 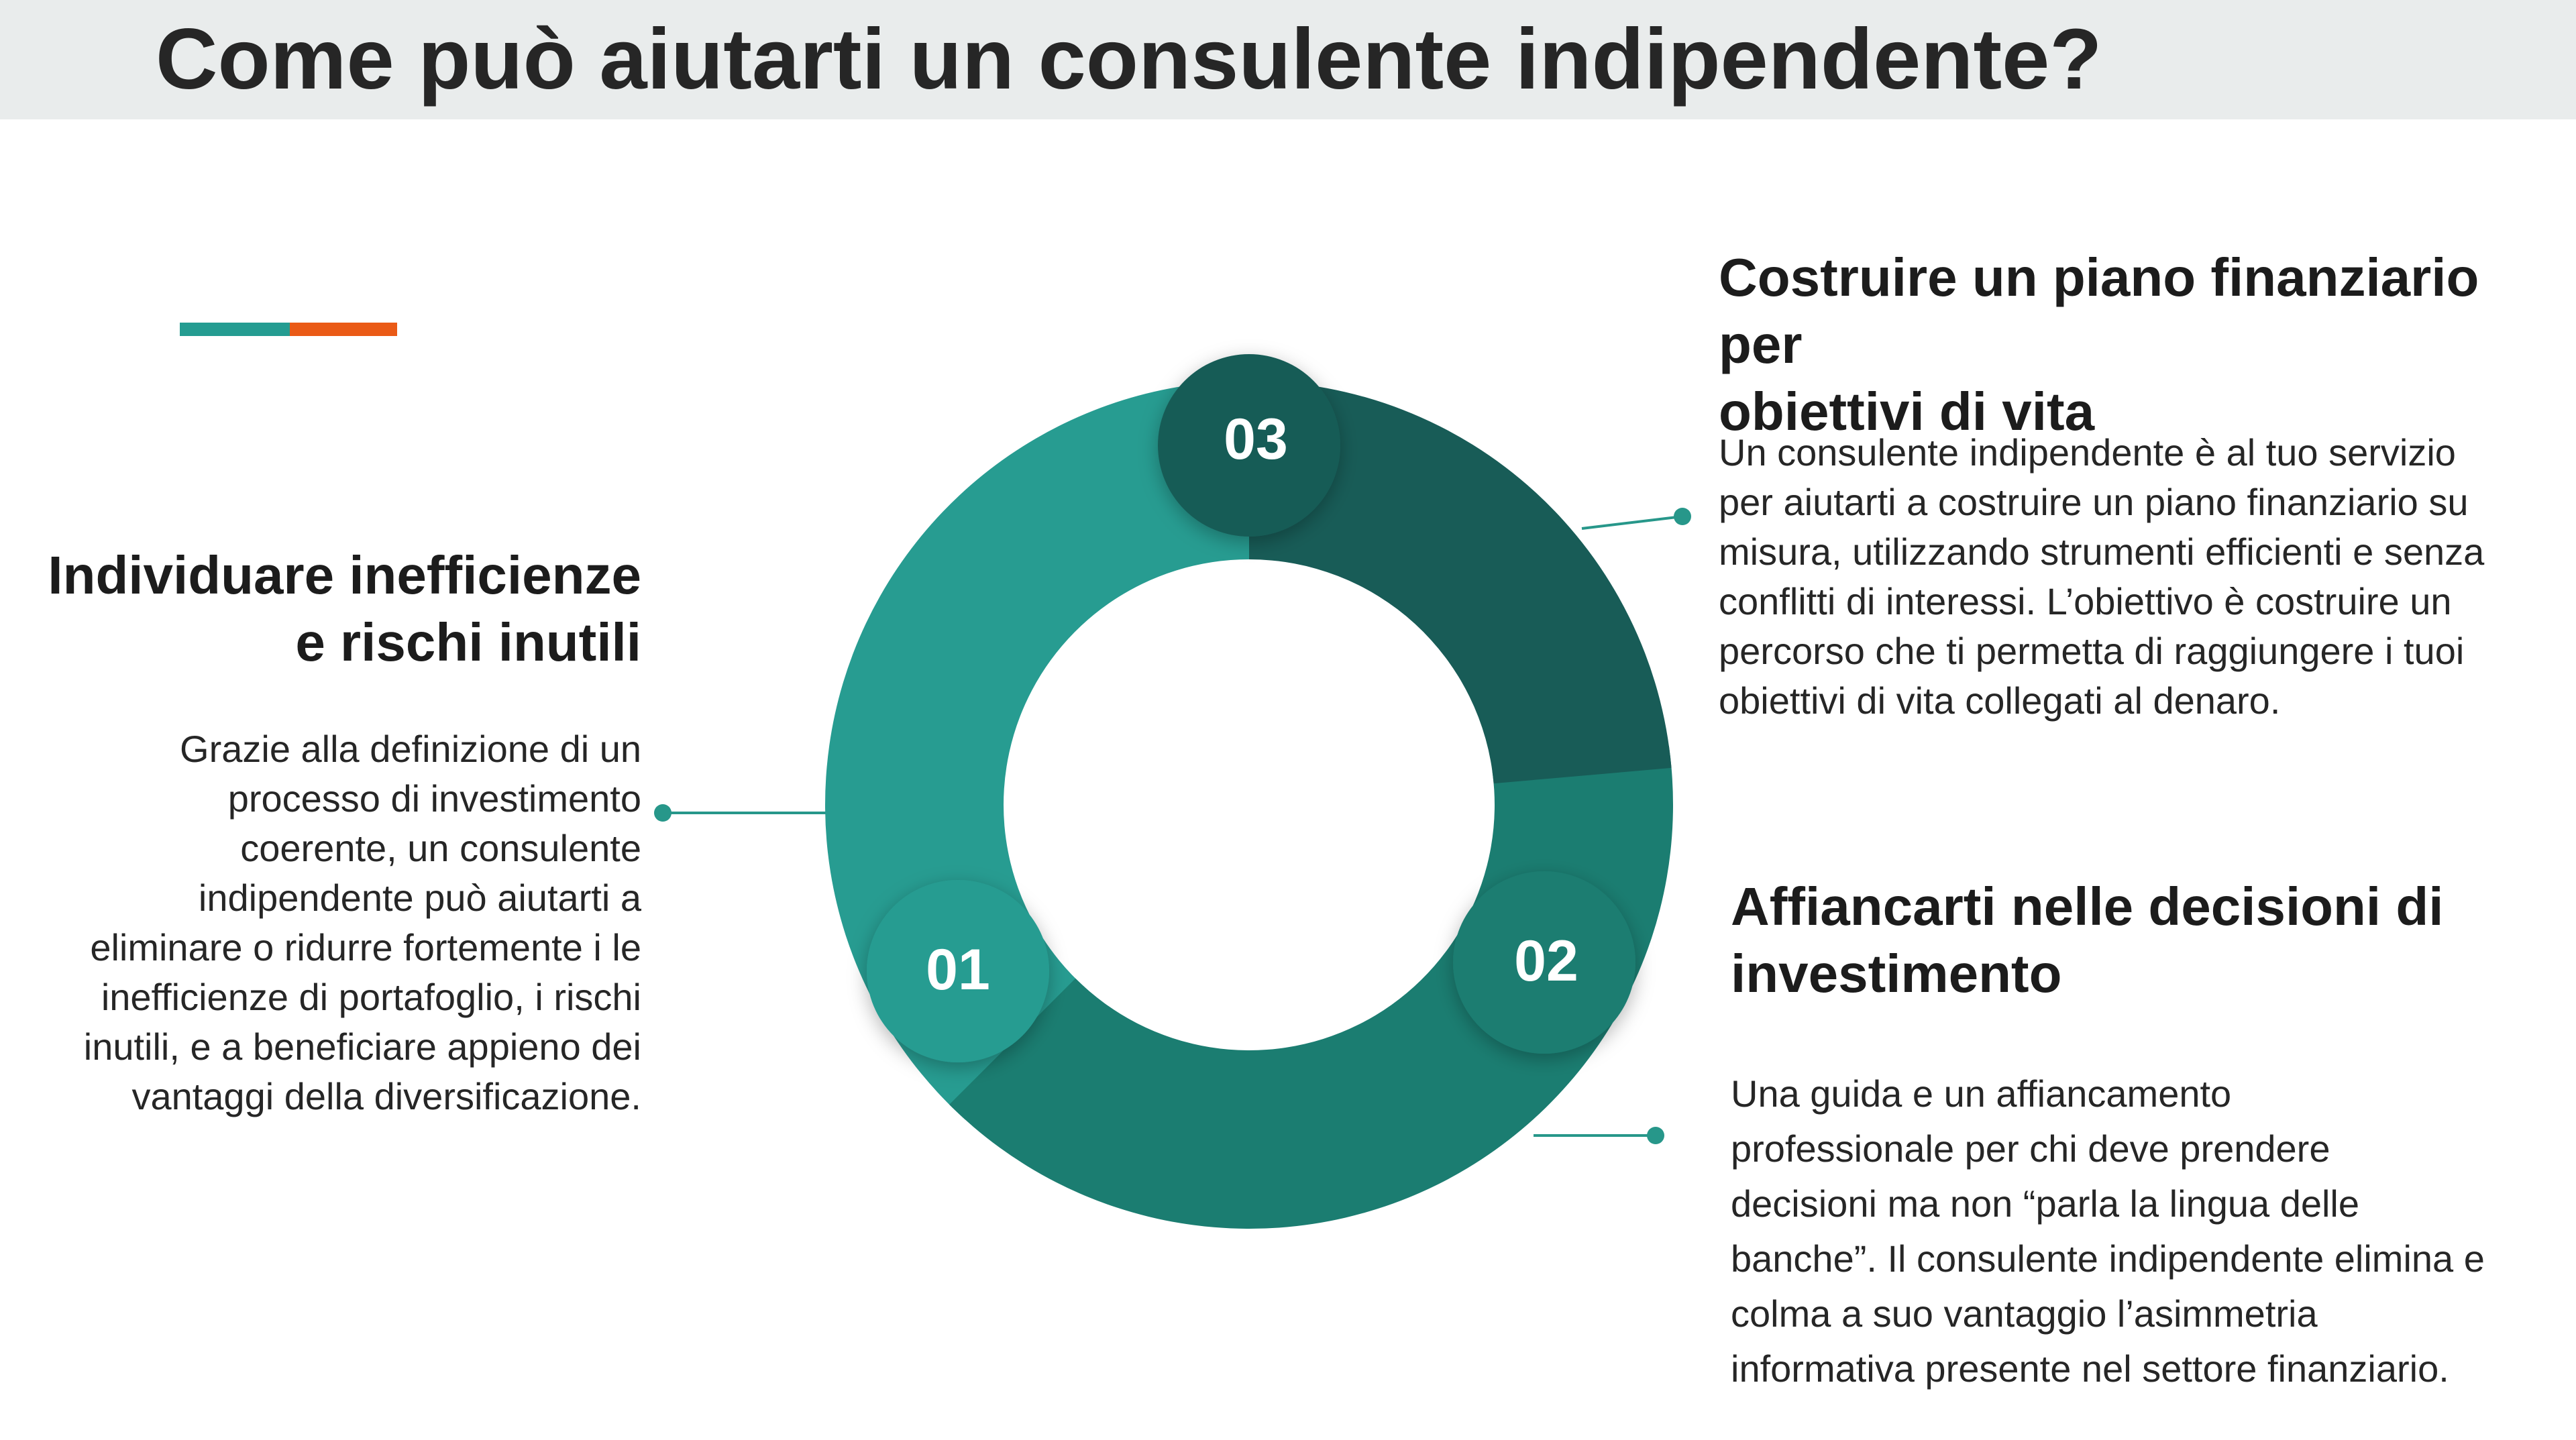 What do you see at coordinates (468, 642) in the screenshot?
I see `heading-line: e rischi inutili` at bounding box center [468, 642].